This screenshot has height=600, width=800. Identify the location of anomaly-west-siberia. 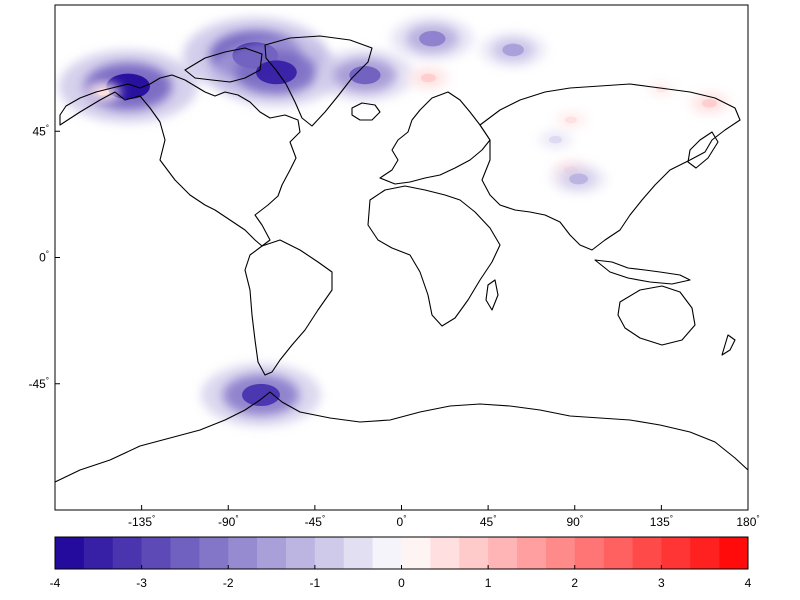
(661, 89).